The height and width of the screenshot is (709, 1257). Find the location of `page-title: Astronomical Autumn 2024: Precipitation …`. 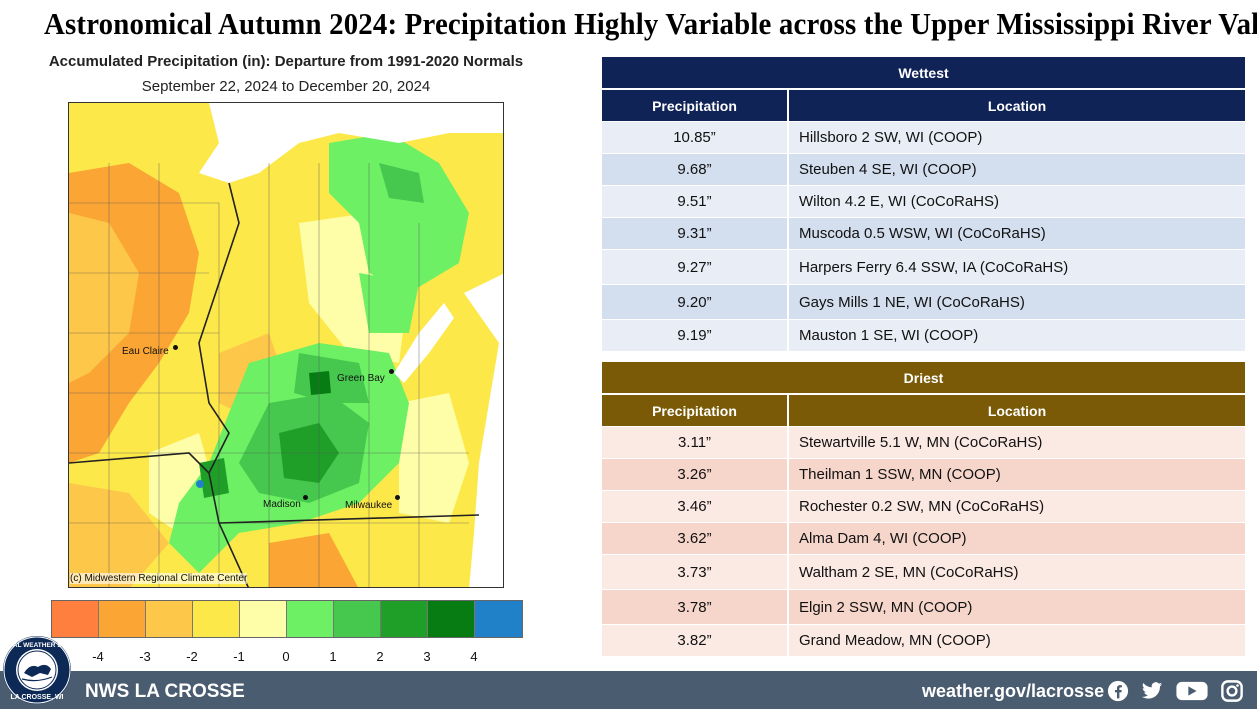

page-title: Astronomical Autumn 2024: Precipitation … is located at coordinates (650, 23).